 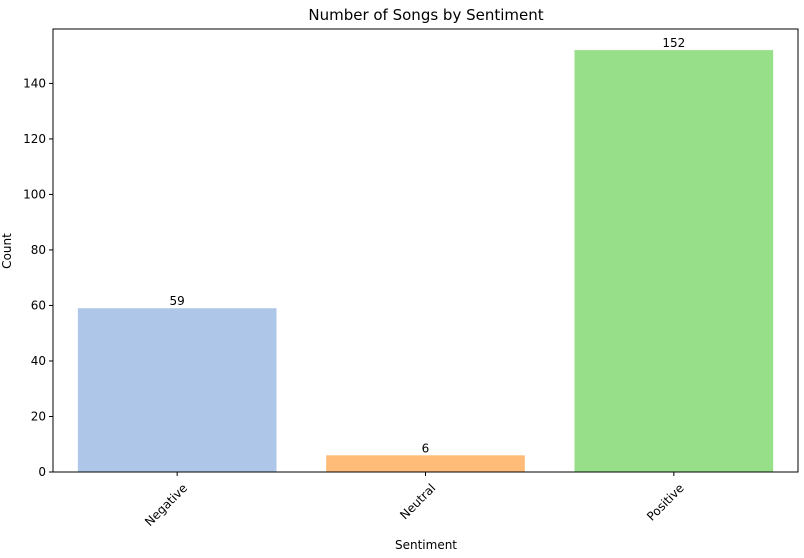 What do you see at coordinates (38, 305) in the screenshot?
I see `y-tick-label-60: 60` at bounding box center [38, 305].